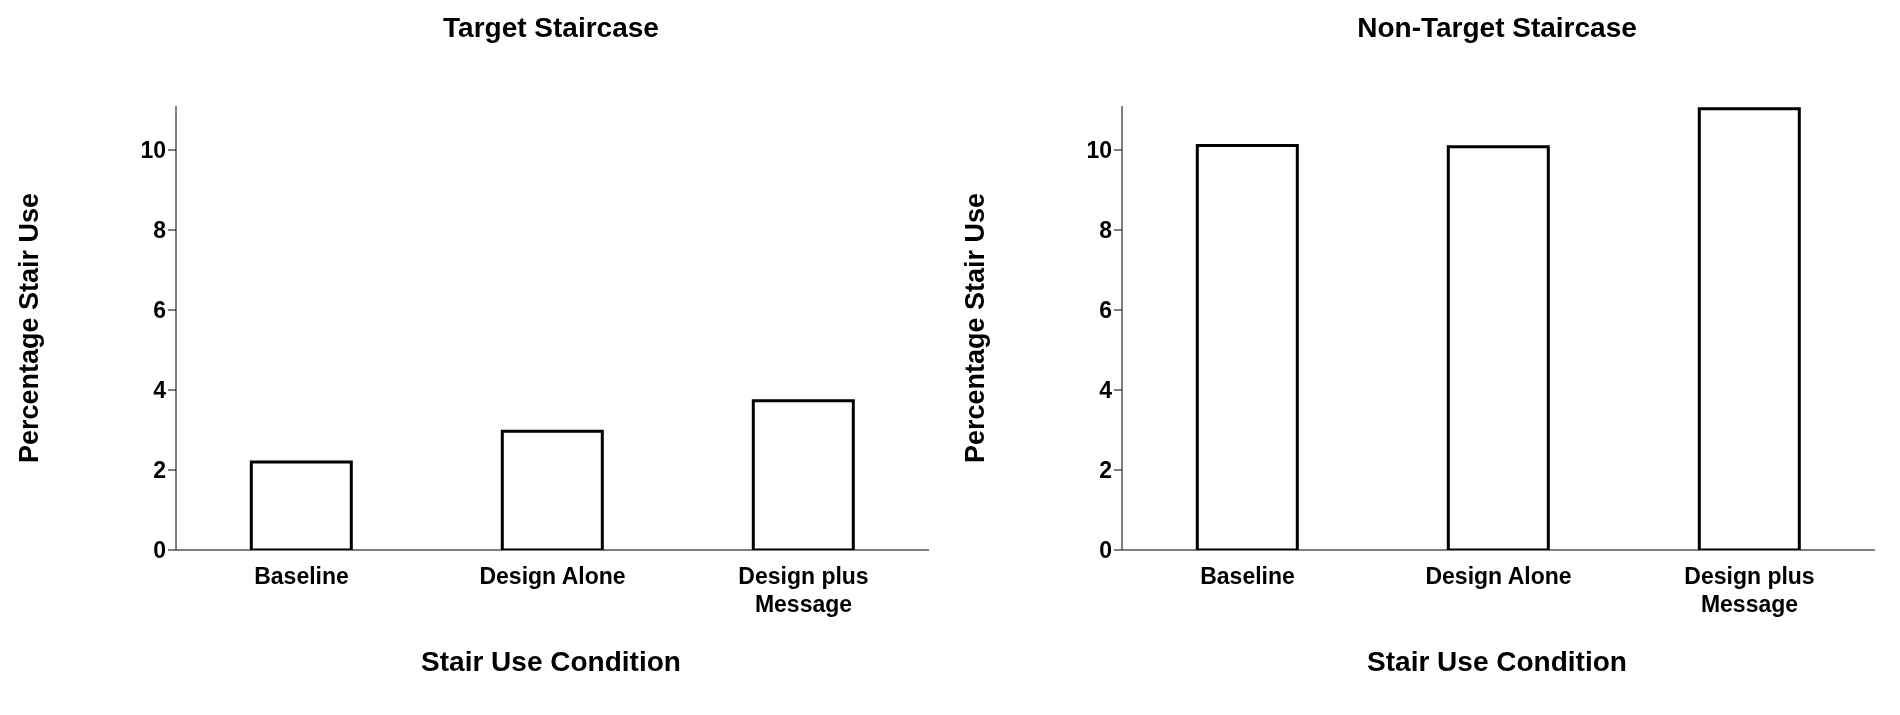 Image resolution: width=1900 pixels, height=715 pixels. Describe the element at coordinates (551, 28) in the screenshot. I see `chart-title: Target Staircase` at that location.